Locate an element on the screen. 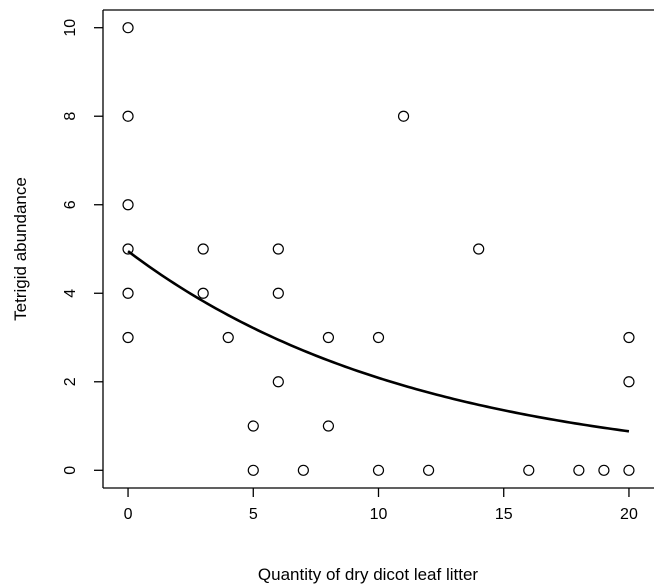 The height and width of the screenshot is (586, 654). x-axis: 0 5 10 15 20 is located at coordinates (381, 505).